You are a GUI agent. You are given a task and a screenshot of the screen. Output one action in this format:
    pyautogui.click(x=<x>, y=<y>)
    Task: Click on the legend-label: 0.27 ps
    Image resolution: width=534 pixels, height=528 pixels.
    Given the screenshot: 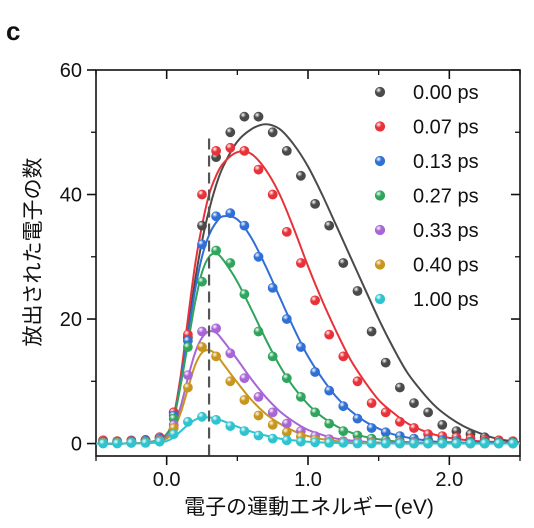 What is the action you would take?
    pyautogui.click(x=446, y=197)
    